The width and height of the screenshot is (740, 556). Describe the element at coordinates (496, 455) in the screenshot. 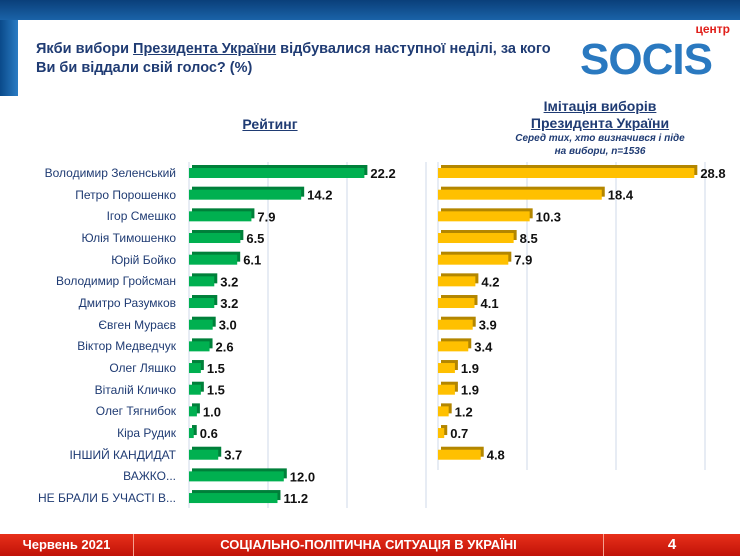

I see `data-label: 4.8` at that location.